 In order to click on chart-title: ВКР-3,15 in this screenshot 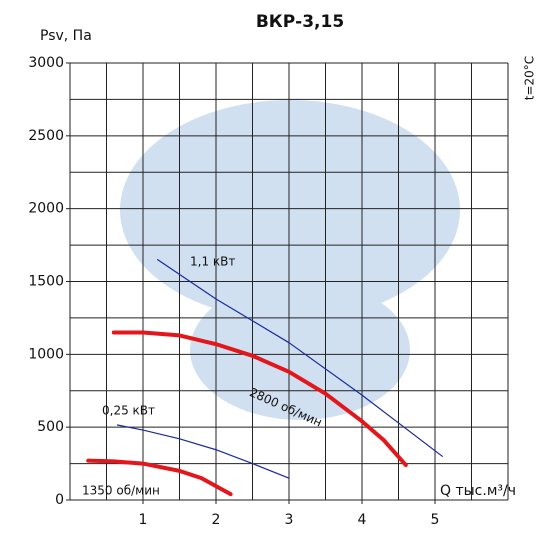, I will do `click(300, 22)`.